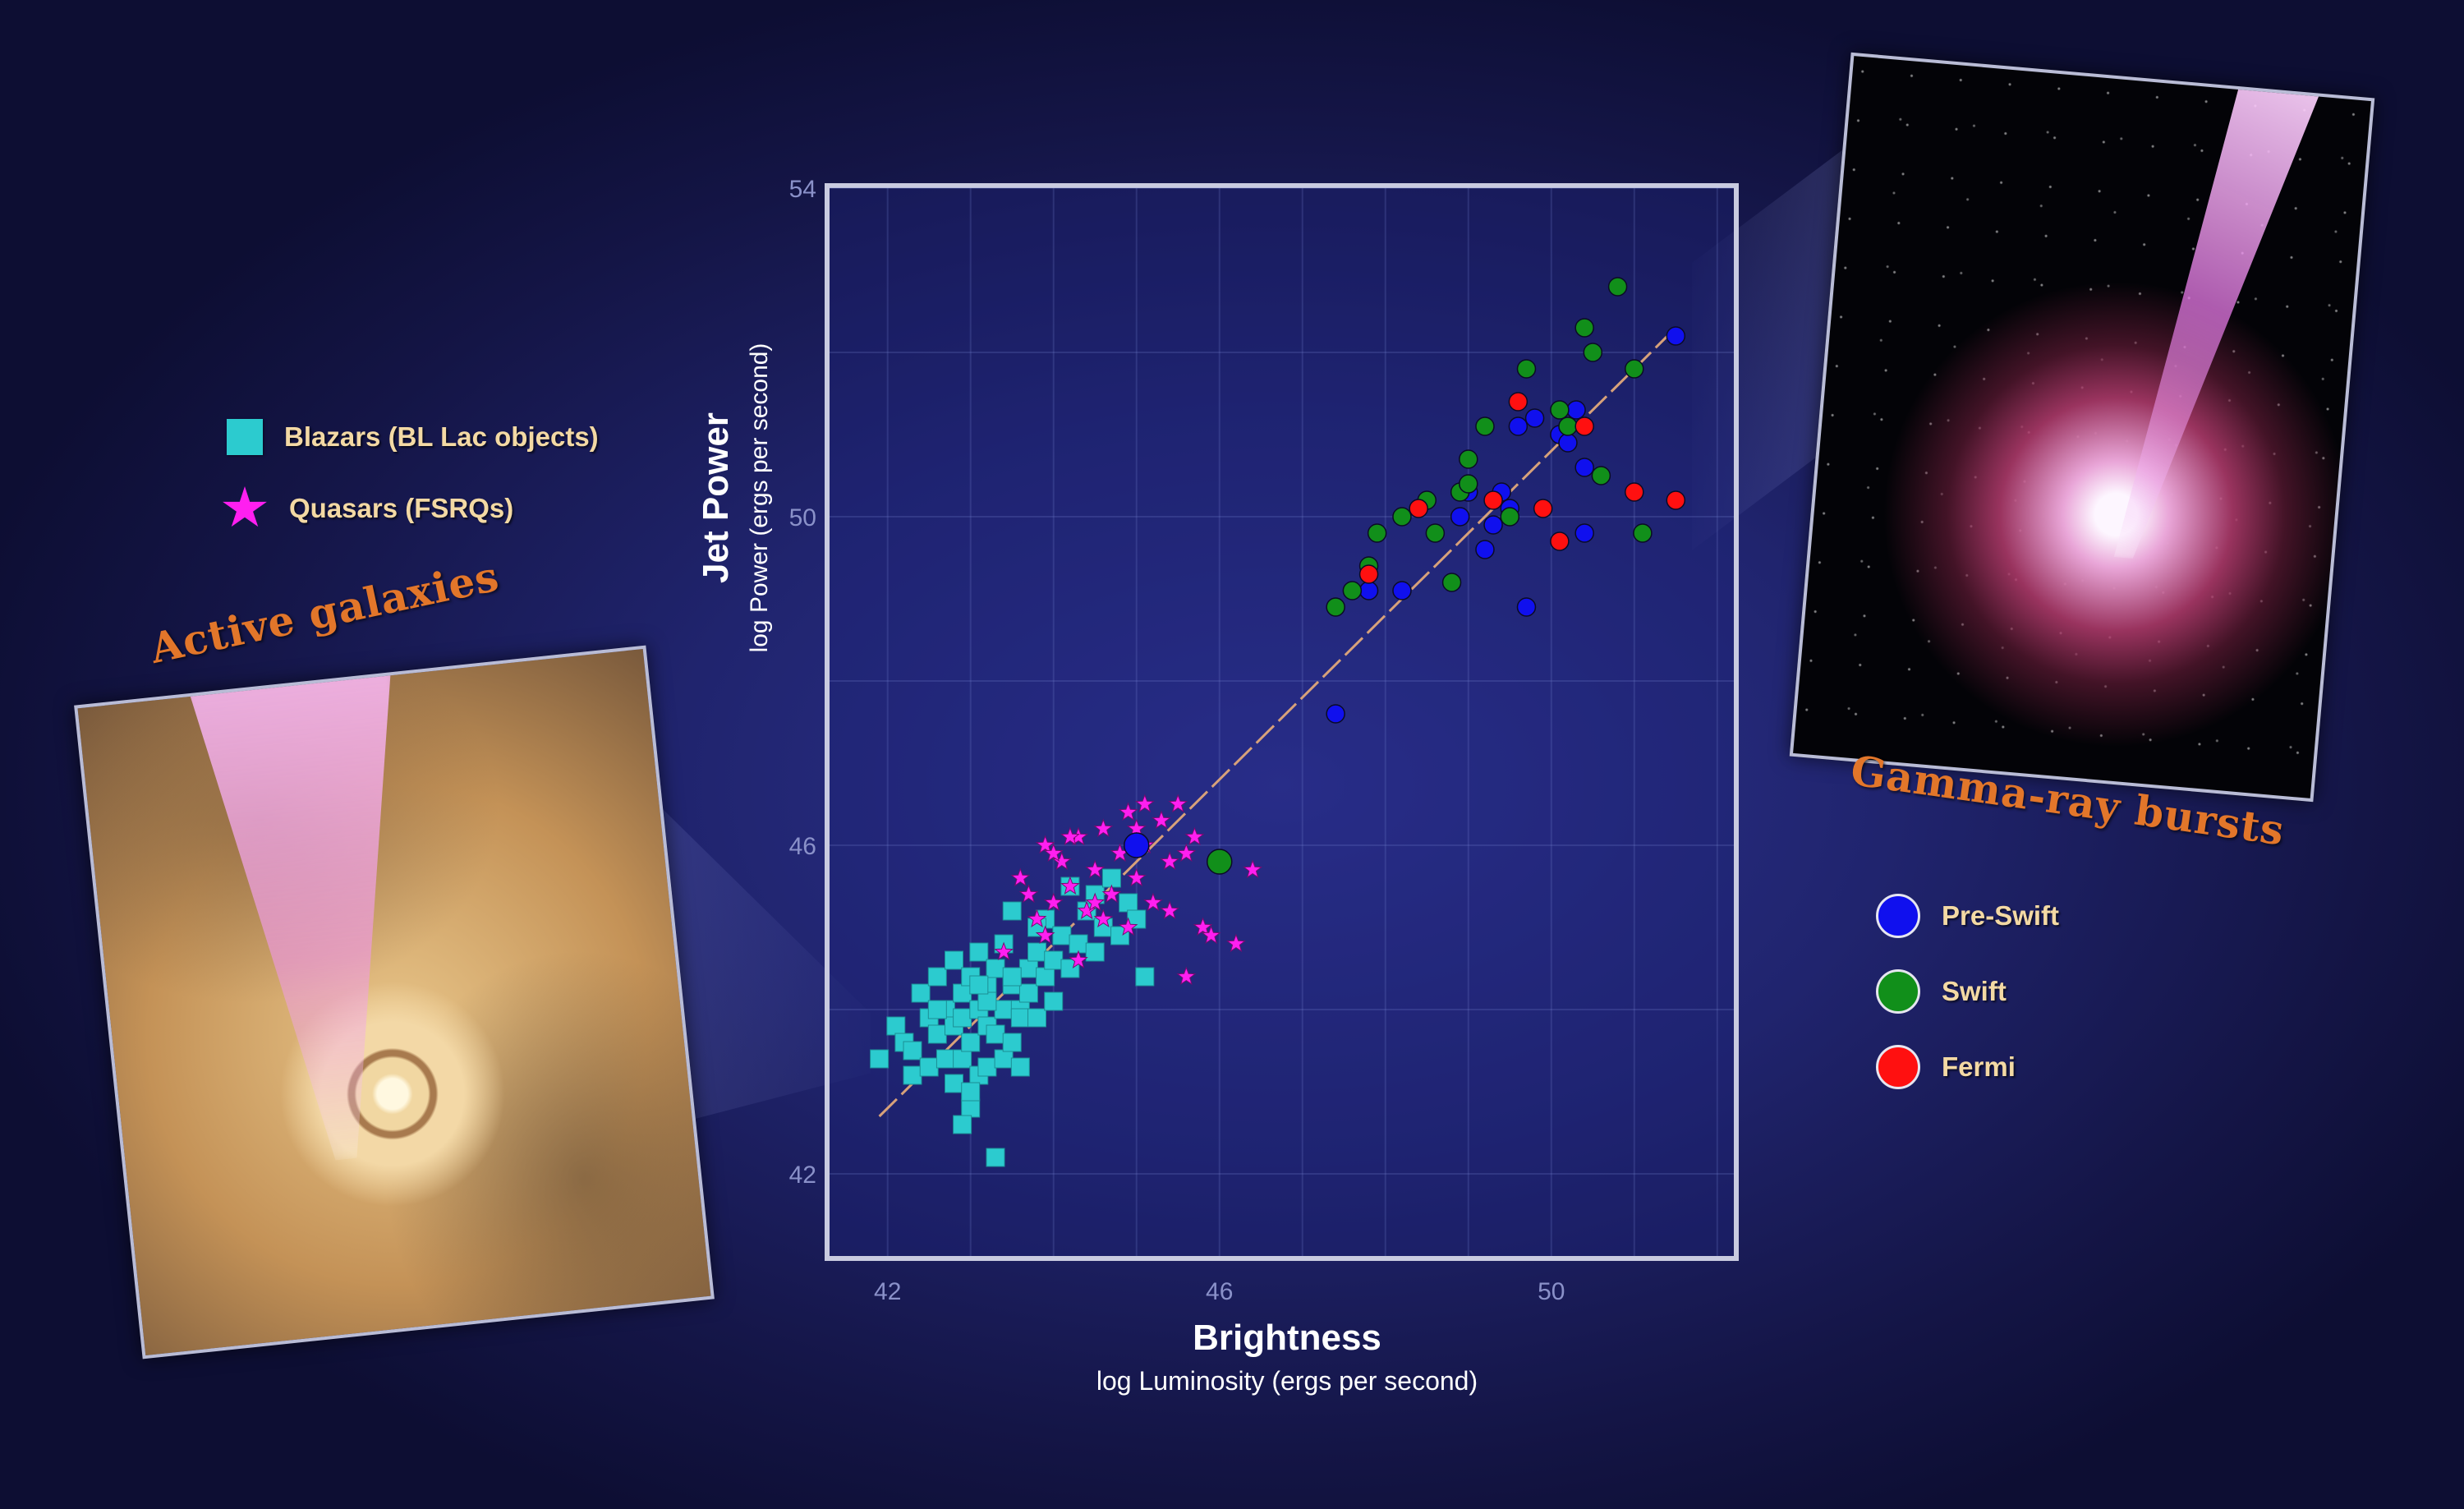 This screenshot has height=1509, width=2464. Describe the element at coordinates (759, 498) in the screenshot. I see `y-axis-subtitle: log Power (ergs per second)` at that location.